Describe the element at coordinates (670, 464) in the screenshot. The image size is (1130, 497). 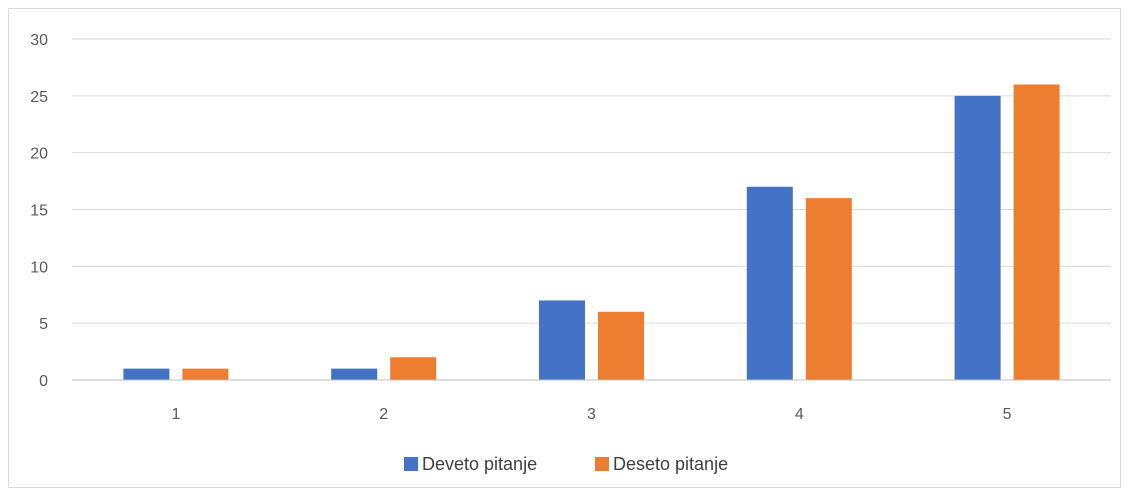
I see `legend-label-deseto: Deseto pitanje` at that location.